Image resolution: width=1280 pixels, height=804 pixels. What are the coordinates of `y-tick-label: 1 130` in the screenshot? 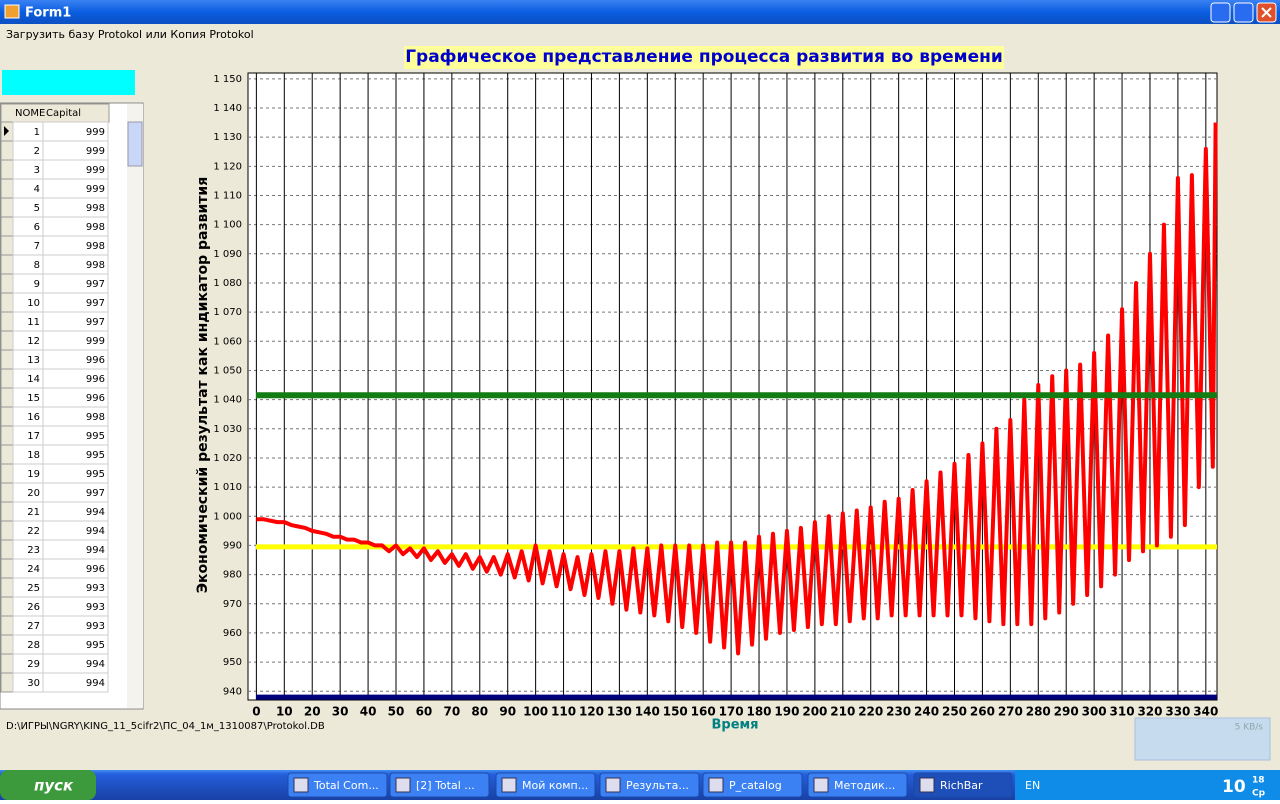 It's located at (227, 137).